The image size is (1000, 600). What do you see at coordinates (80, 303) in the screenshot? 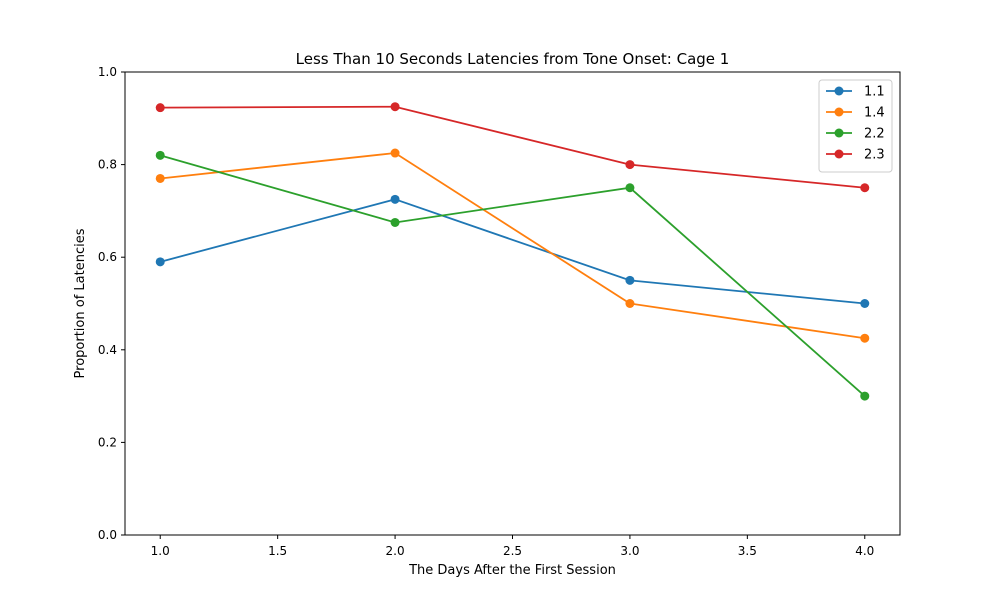
I see `y-axis-label: Proportion of Latencies` at bounding box center [80, 303].